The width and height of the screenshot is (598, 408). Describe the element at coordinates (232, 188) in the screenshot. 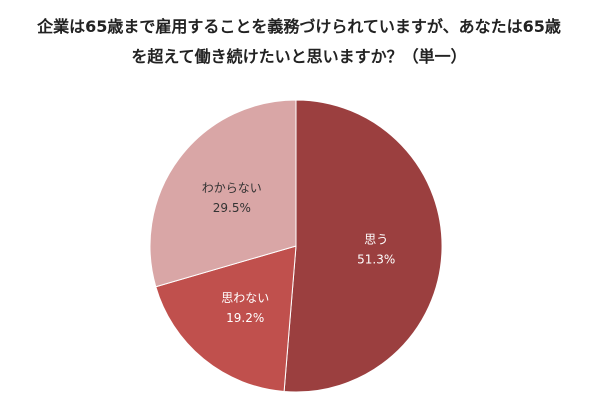

I see `pie-slice-label-3: わからない` at that location.